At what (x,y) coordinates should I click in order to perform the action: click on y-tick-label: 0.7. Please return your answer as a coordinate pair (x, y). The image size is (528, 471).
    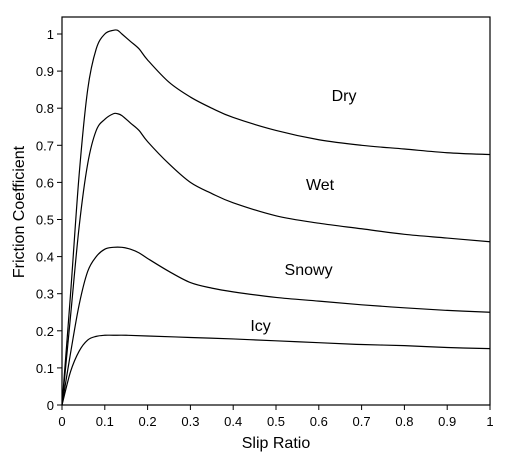
    Looking at the image, I should click on (45, 145).